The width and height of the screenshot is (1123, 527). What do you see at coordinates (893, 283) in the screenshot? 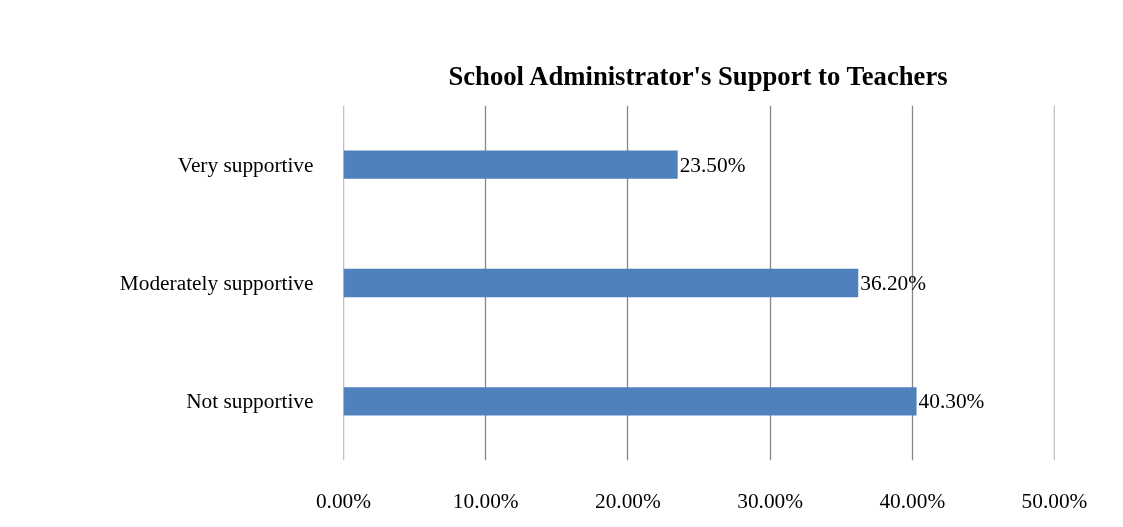
I see `data-label: 36.20%` at bounding box center [893, 283].